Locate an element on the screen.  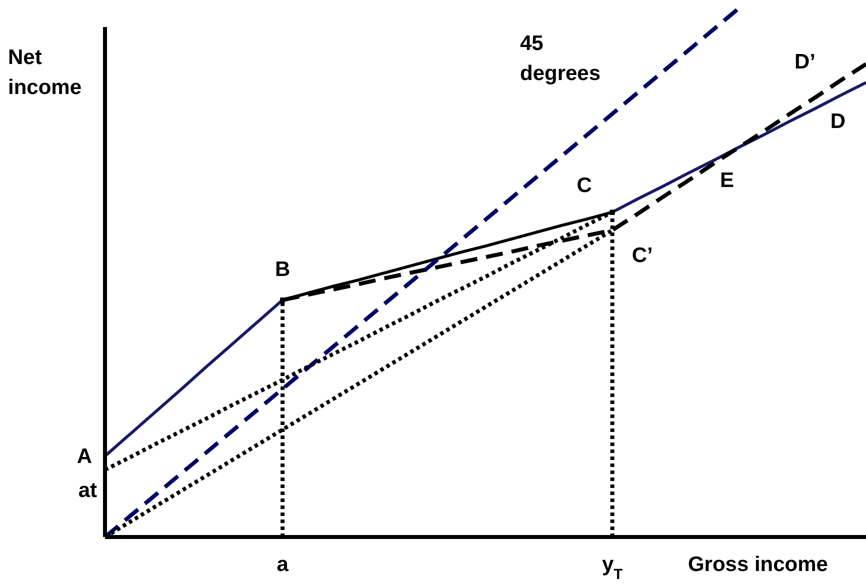
annotation: 45 degrees is located at coordinates (560, 58).